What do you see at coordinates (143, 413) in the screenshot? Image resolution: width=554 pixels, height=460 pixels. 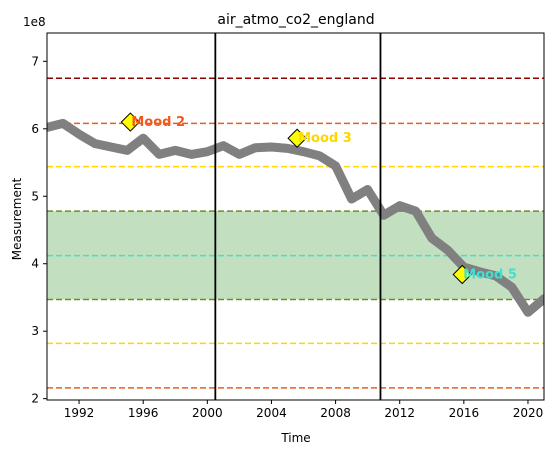 I see `x-tick-label-1: 1996` at bounding box center [143, 413].